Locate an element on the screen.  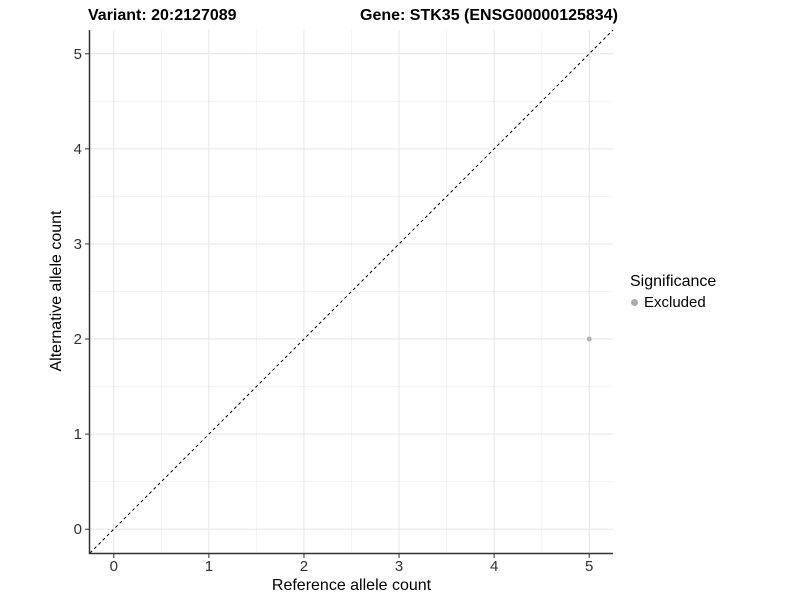
y-tick-label: 4 is located at coordinates (78, 149).